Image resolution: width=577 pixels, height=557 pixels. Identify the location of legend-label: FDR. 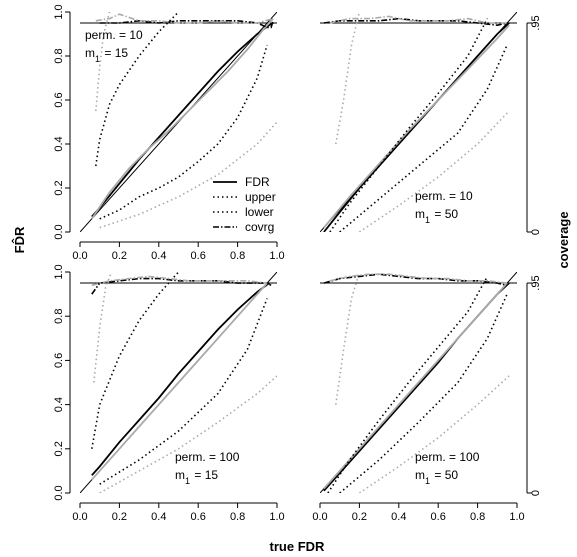
(257, 182).